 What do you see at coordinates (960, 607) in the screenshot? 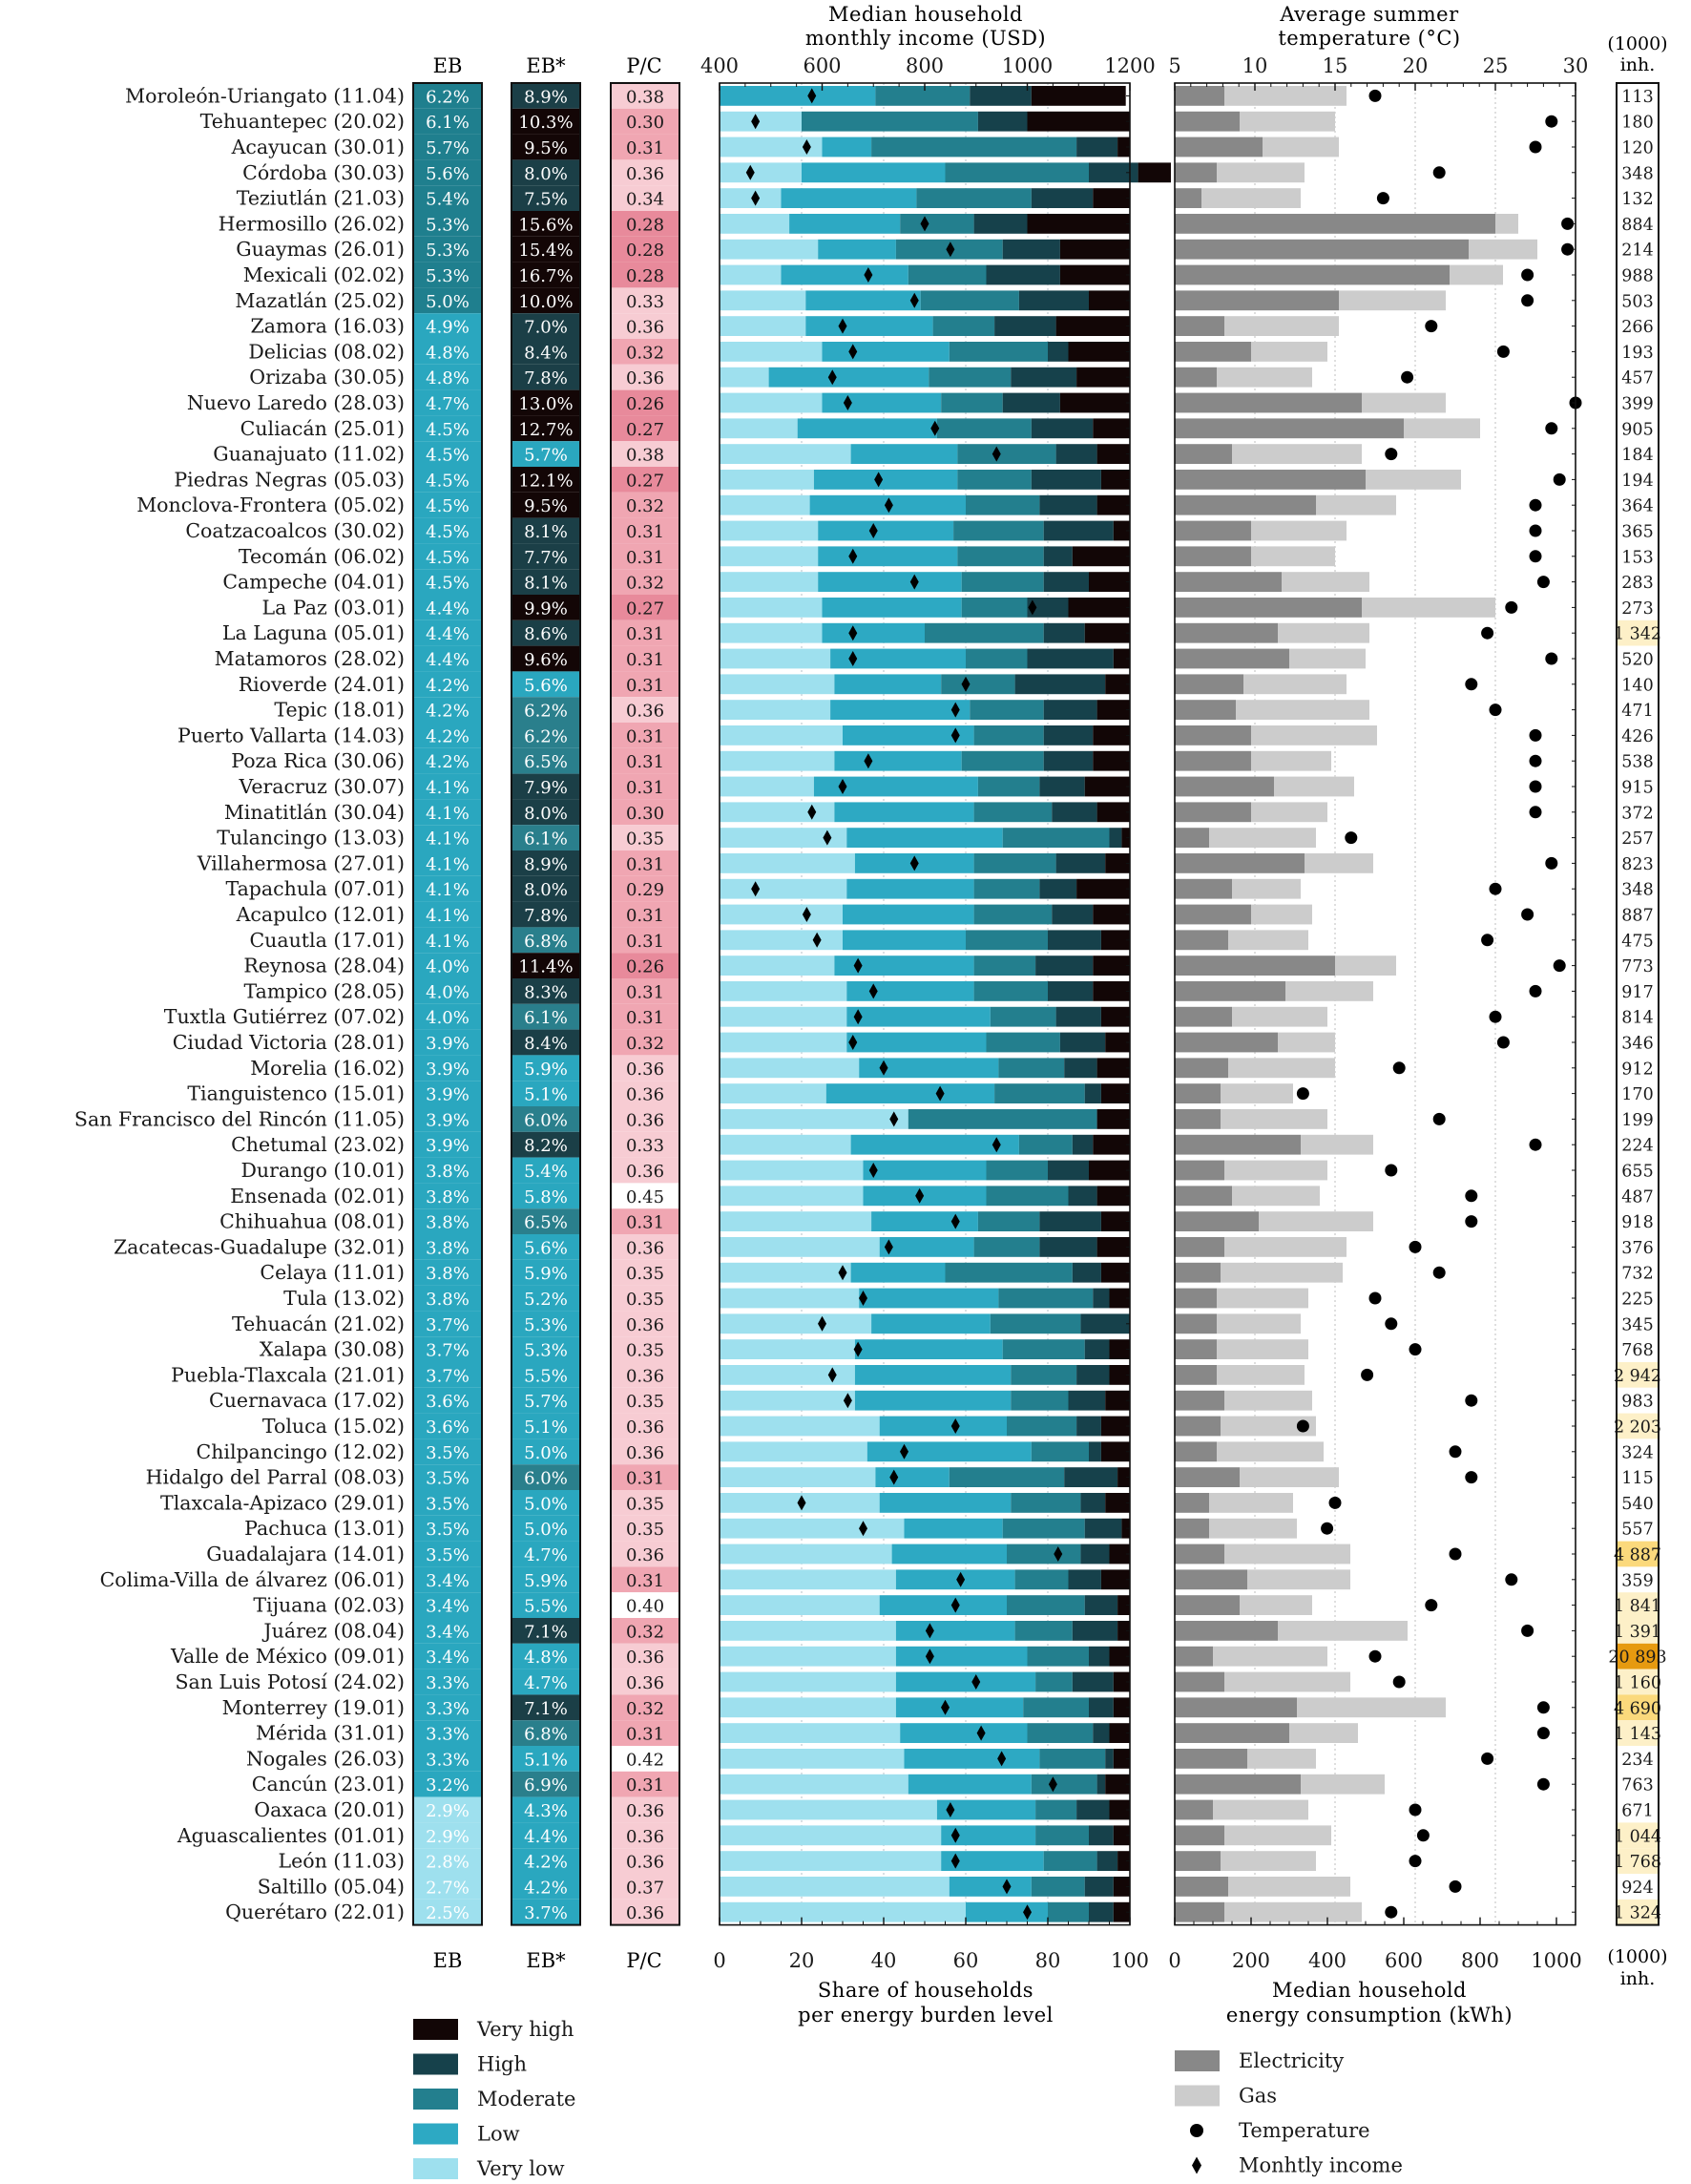
I see `table-row: La Paz (03.01) 4.4% 9.9% 0.27 273` at bounding box center [960, 607].